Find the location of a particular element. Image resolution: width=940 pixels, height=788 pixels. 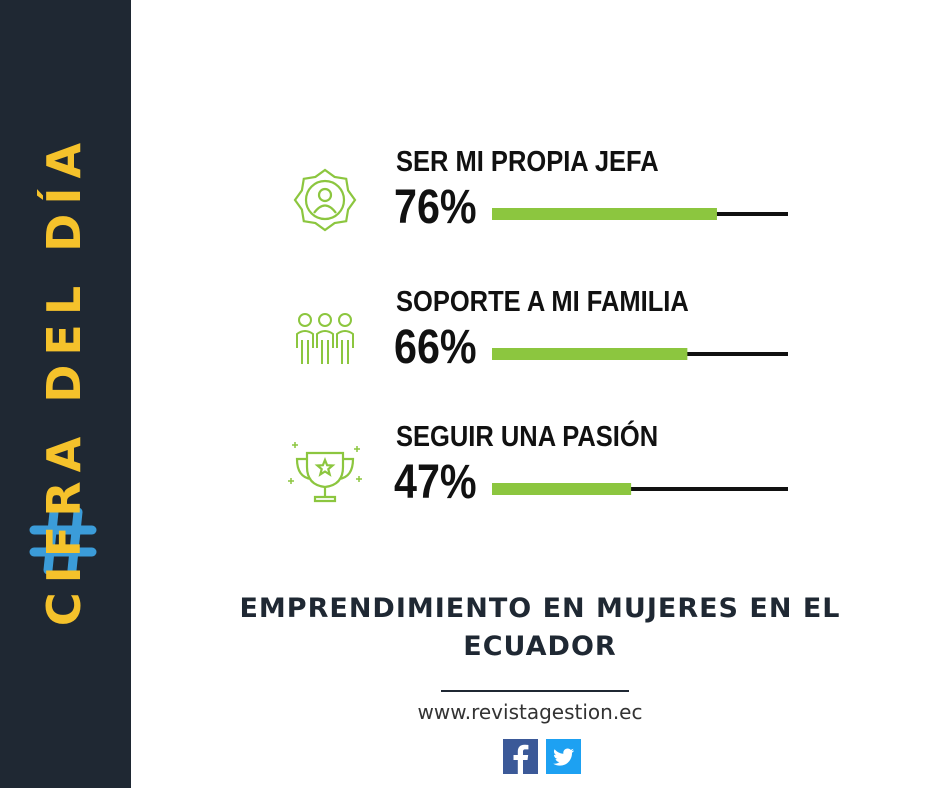

category-label: SER MI PROPIA JEFA is located at coordinates (527, 160).